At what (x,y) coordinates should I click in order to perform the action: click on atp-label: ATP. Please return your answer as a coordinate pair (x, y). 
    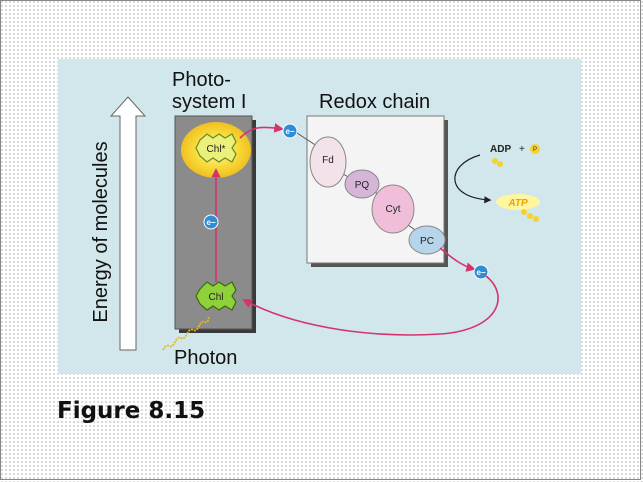
    Looking at the image, I should click on (517, 203).